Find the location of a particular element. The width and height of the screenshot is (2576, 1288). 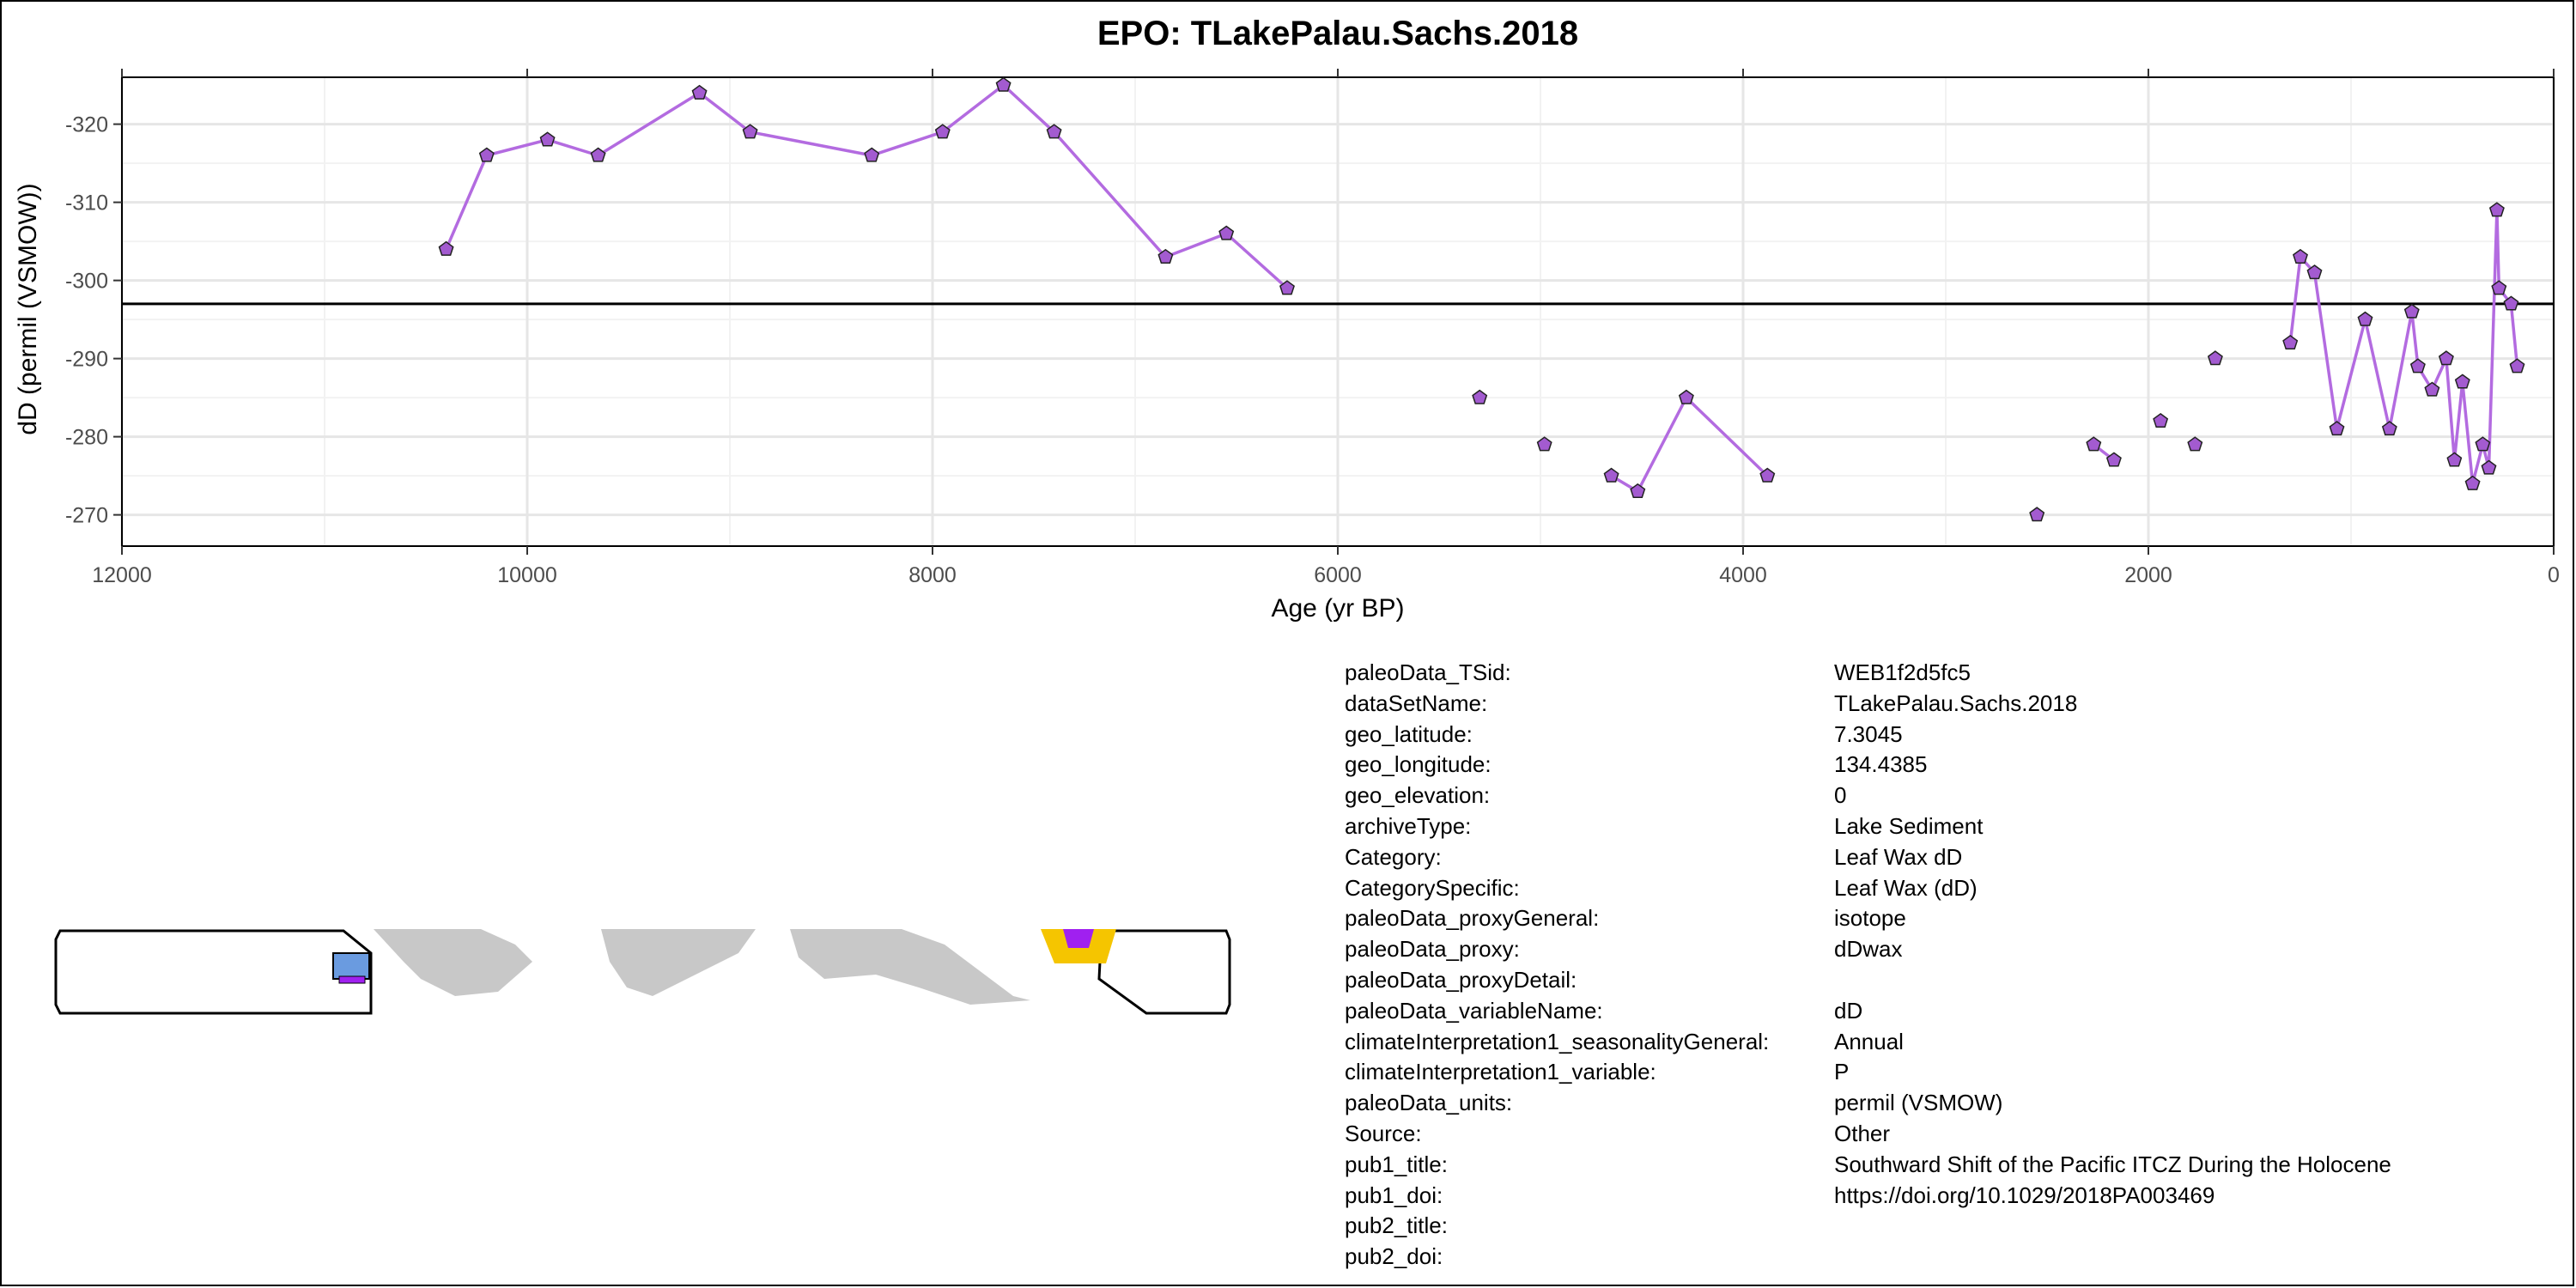

metadata-value: 0 is located at coordinates (1841, 795).